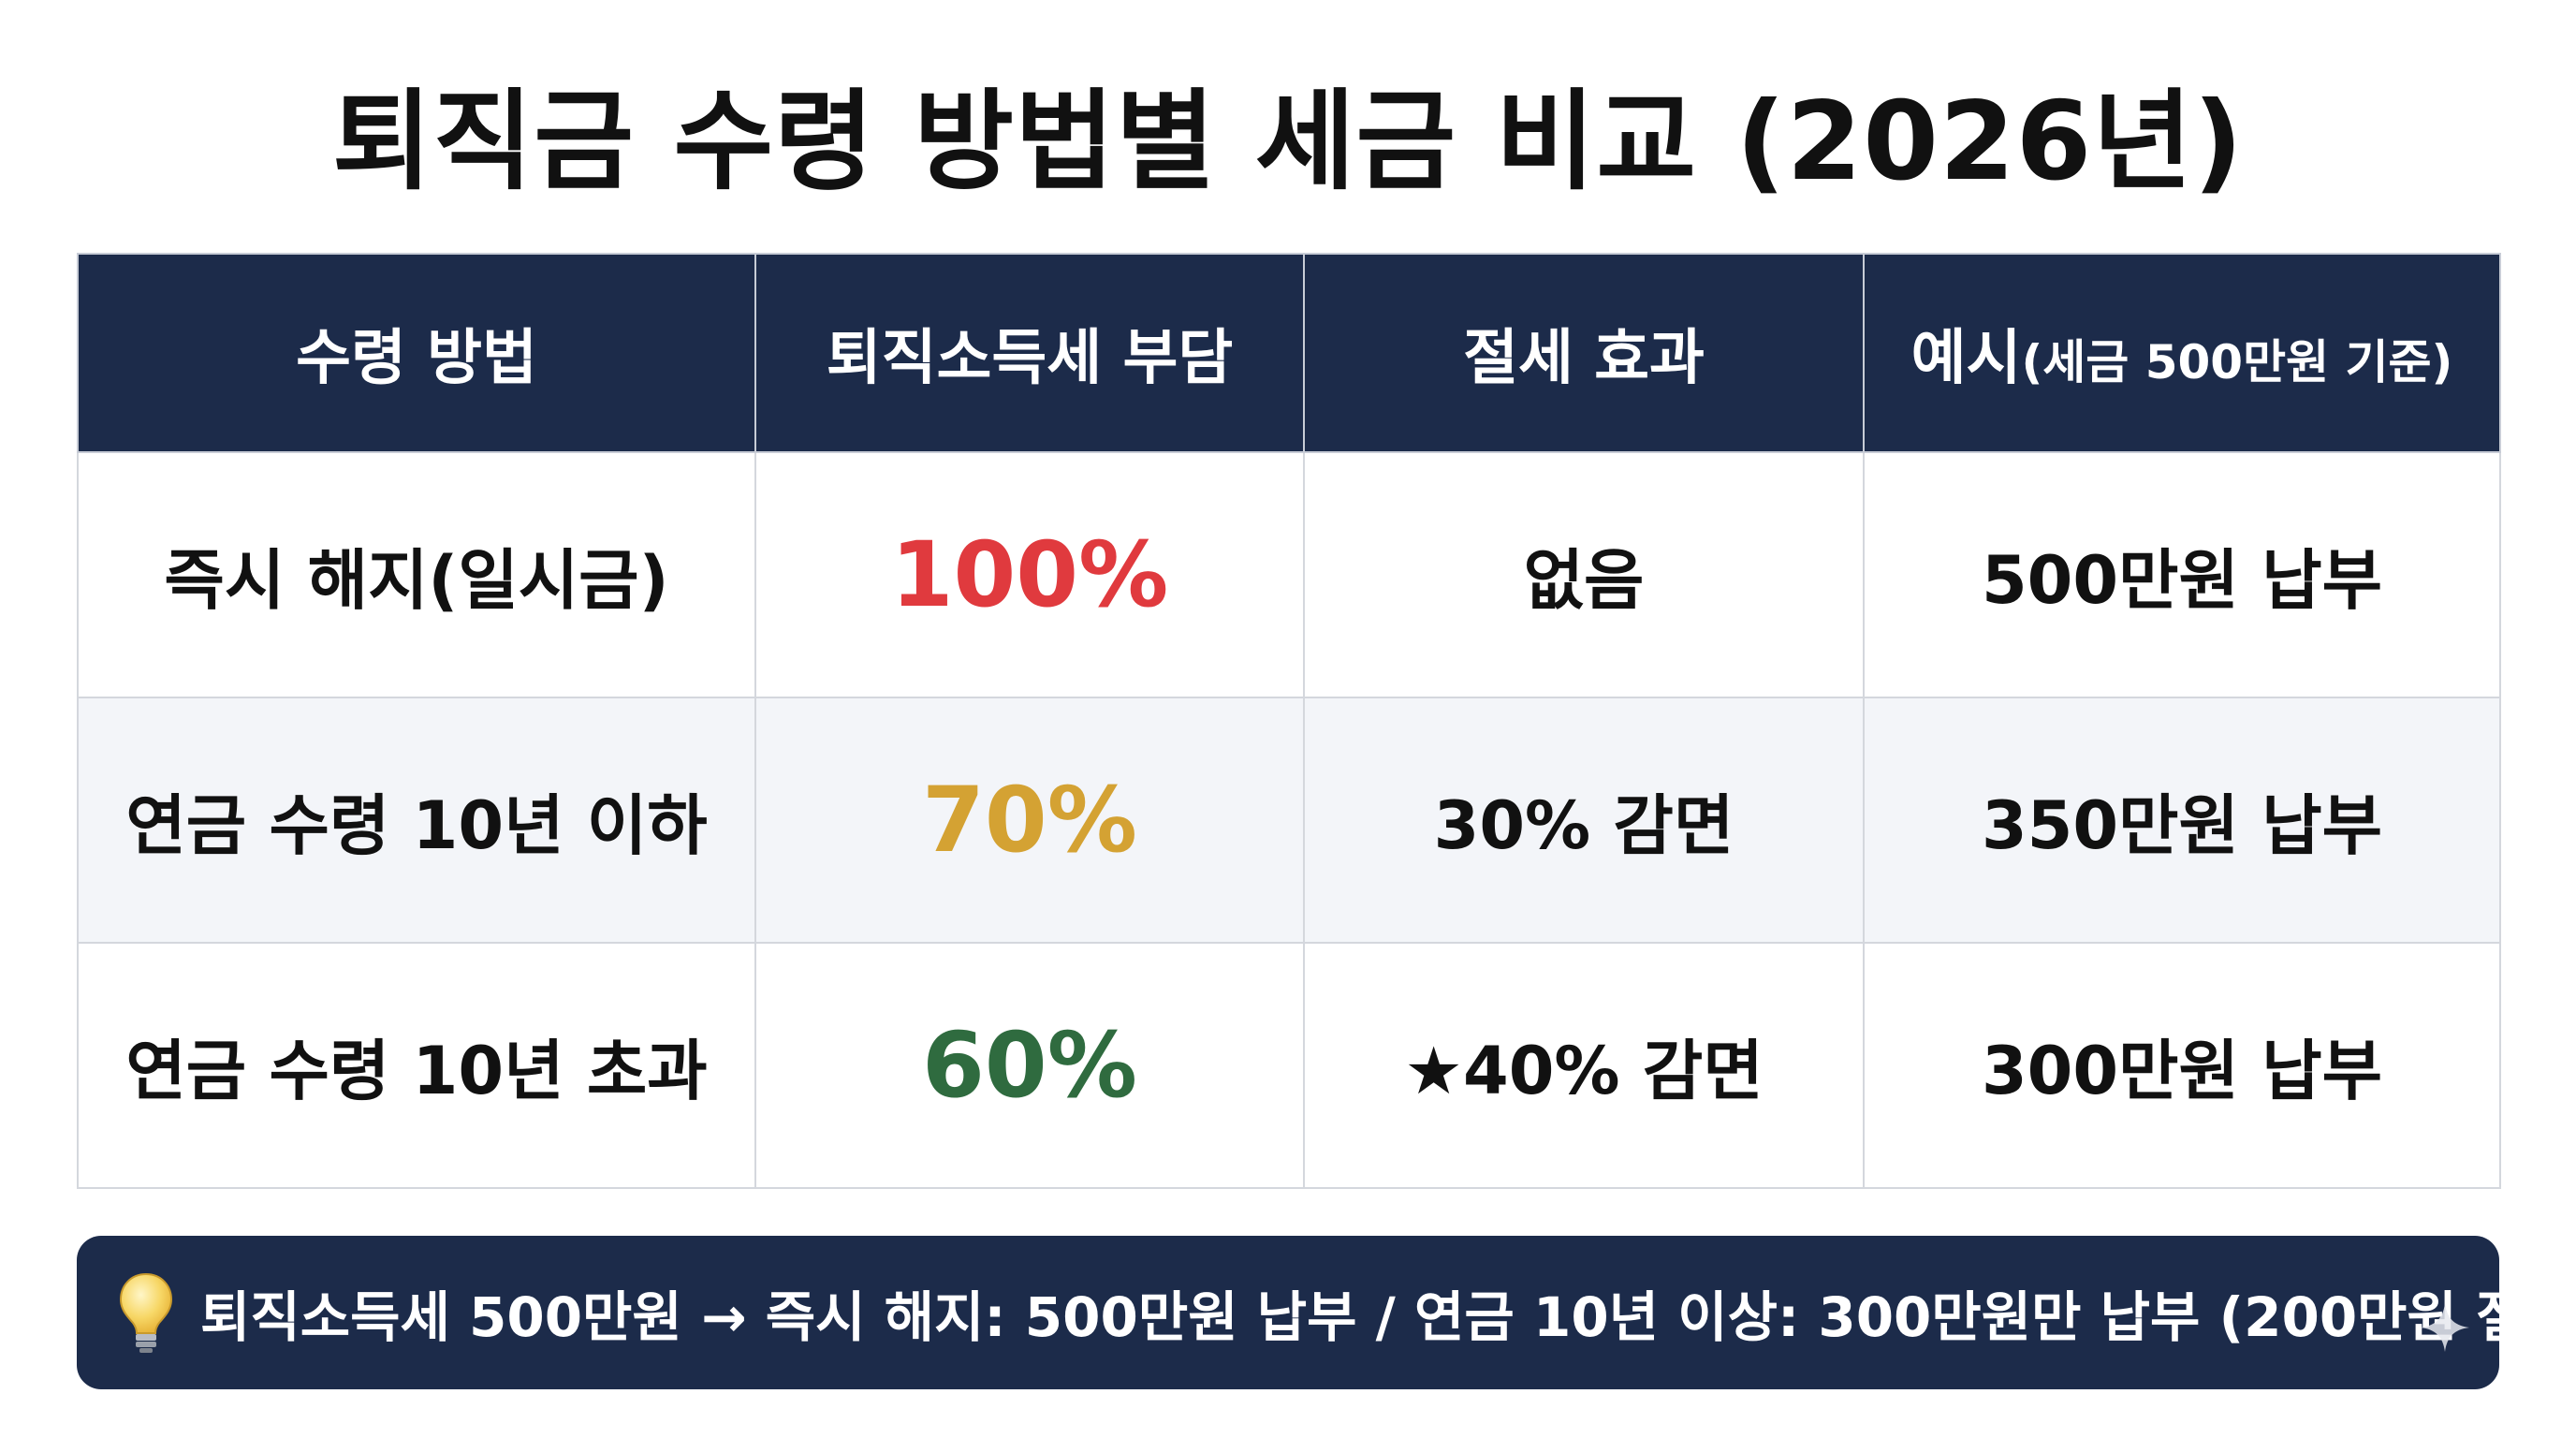 The width and height of the screenshot is (2576, 1438). Describe the element at coordinates (416, 1065) in the screenshot. I see `row-method: 연금 수령 10년 초과` at that location.